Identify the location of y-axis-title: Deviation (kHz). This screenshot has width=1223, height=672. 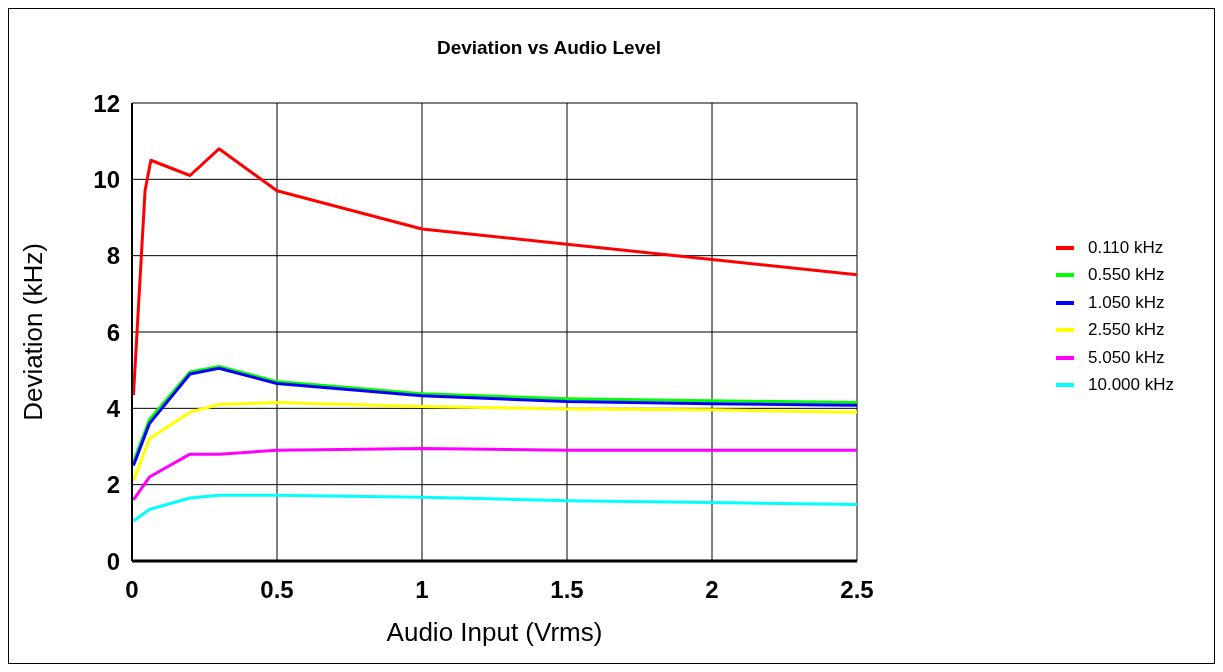
(33, 332).